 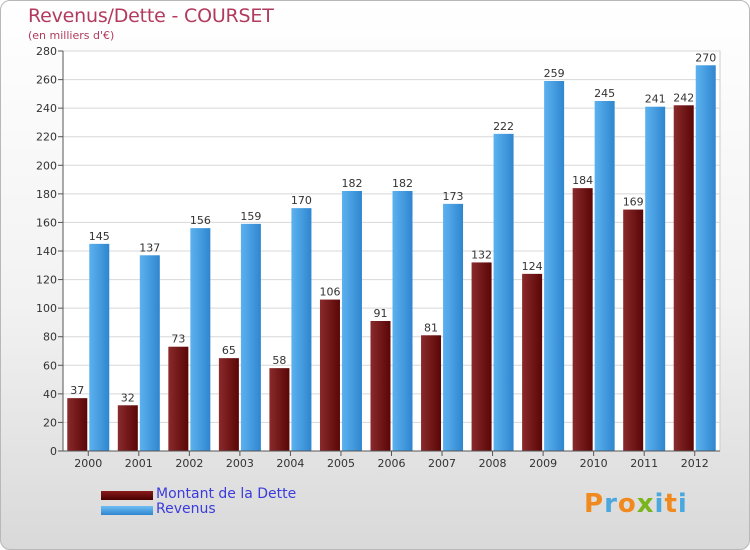 I want to click on data-label-dette: 65, so click(x=229, y=350).